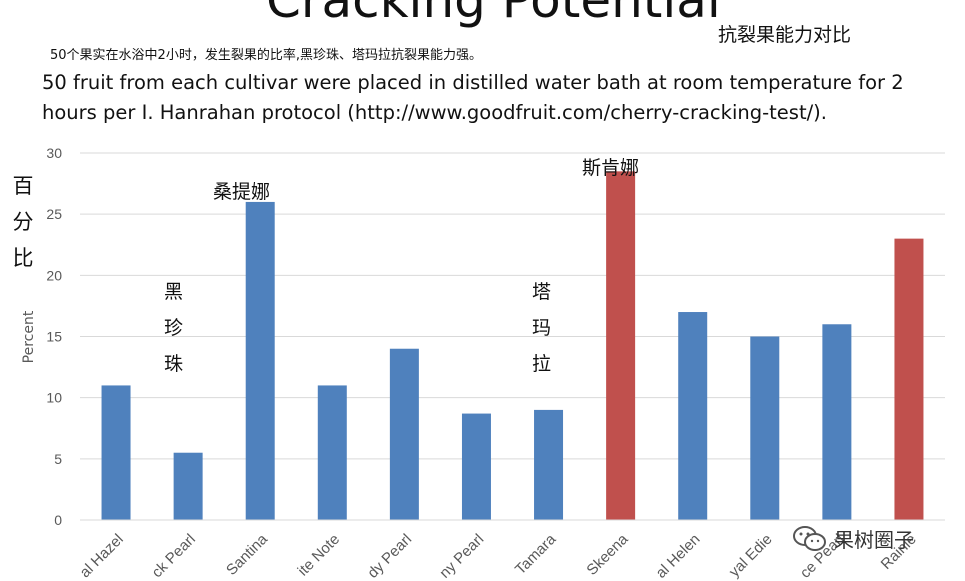 The height and width of the screenshot is (581, 965). I want to click on category-label: ck Pearl, so click(174, 556).